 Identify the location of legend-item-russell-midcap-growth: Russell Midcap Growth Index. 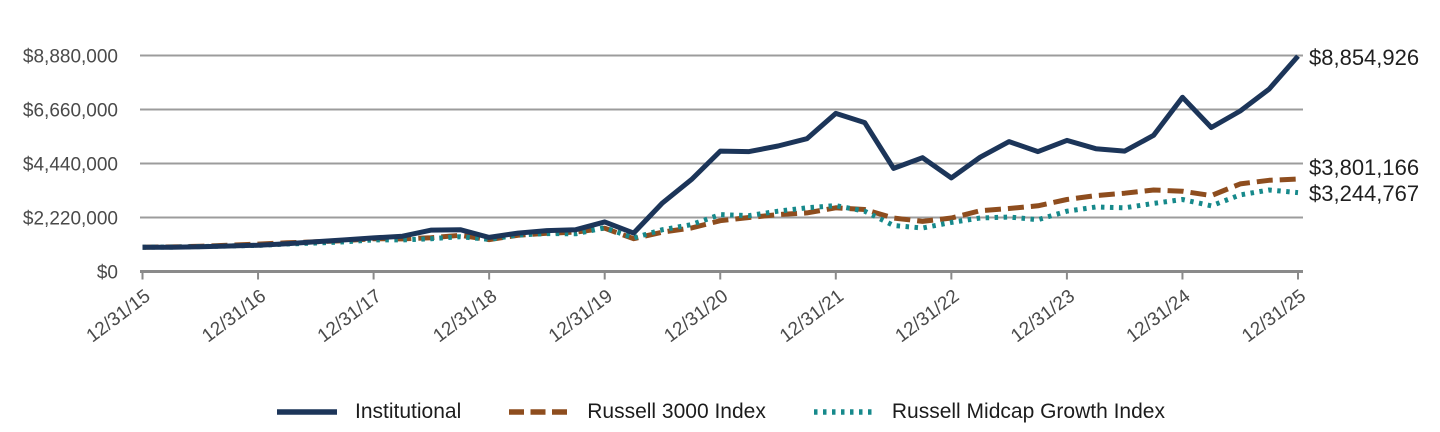
(988, 412).